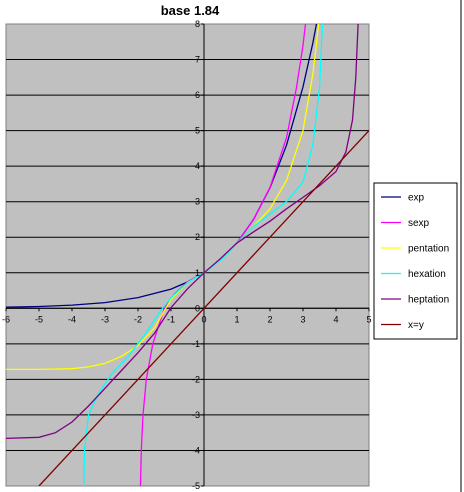 The height and width of the screenshot is (492, 464). Describe the element at coordinates (302, 319) in the screenshot. I see `x-tick-label: 3` at that location.